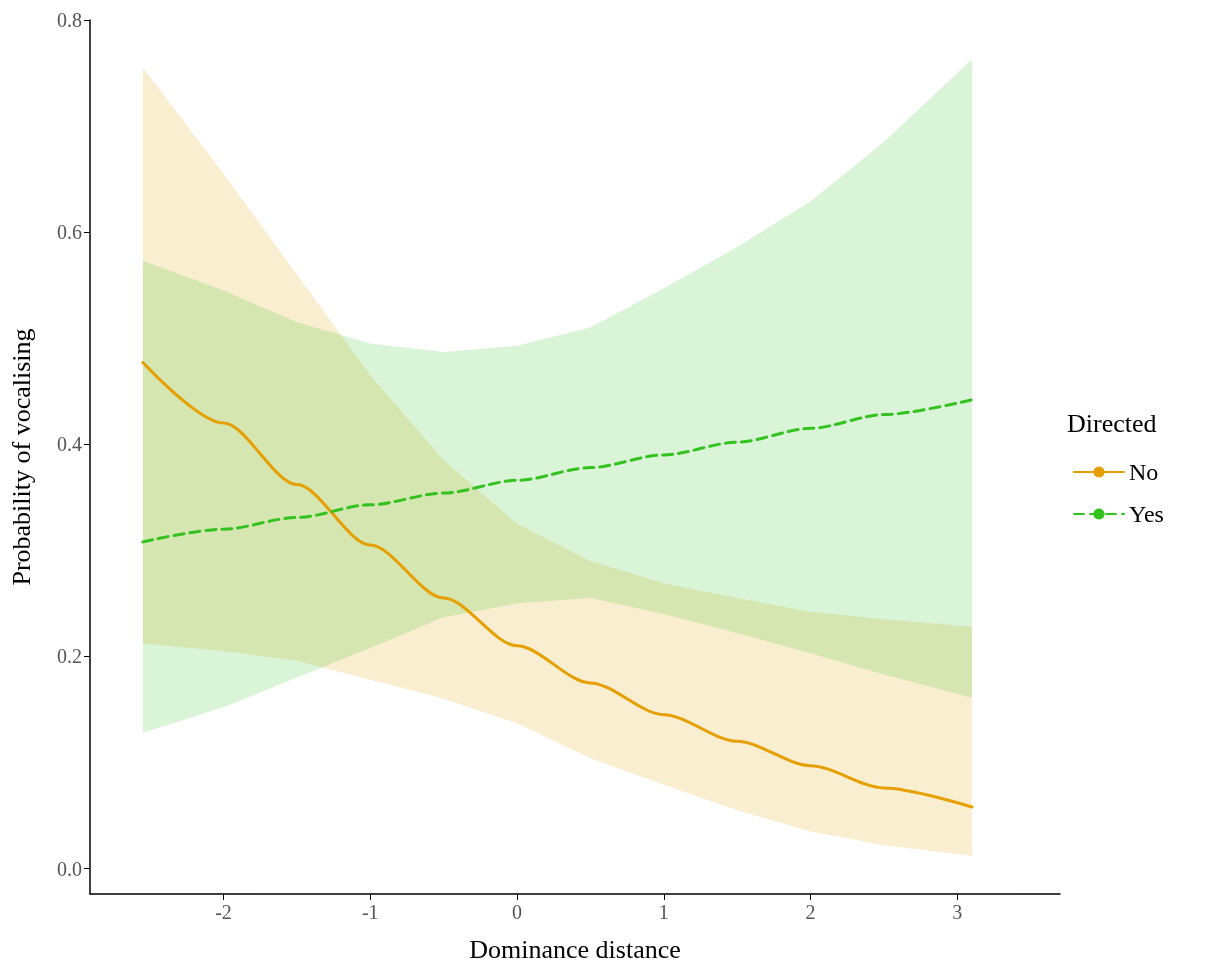 The image size is (1224, 967). What do you see at coordinates (663, 912) in the screenshot?
I see `x-tick-label: 1` at bounding box center [663, 912].